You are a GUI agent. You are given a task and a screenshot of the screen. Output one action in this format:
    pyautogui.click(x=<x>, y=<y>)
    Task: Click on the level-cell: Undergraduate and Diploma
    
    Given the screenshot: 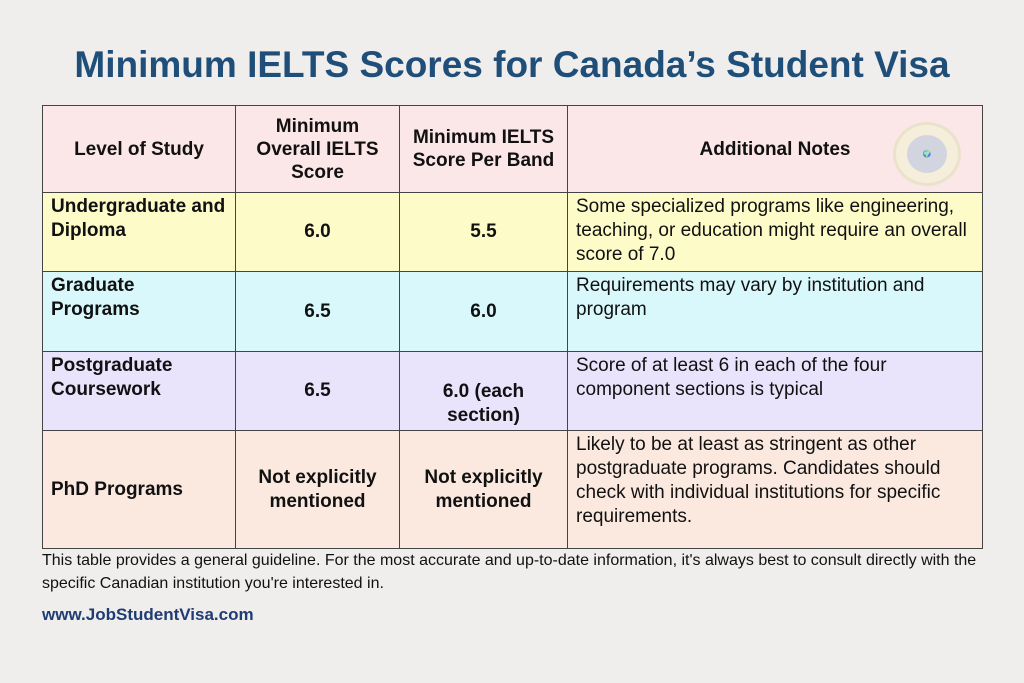 What is the action you would take?
    pyautogui.click(x=139, y=232)
    